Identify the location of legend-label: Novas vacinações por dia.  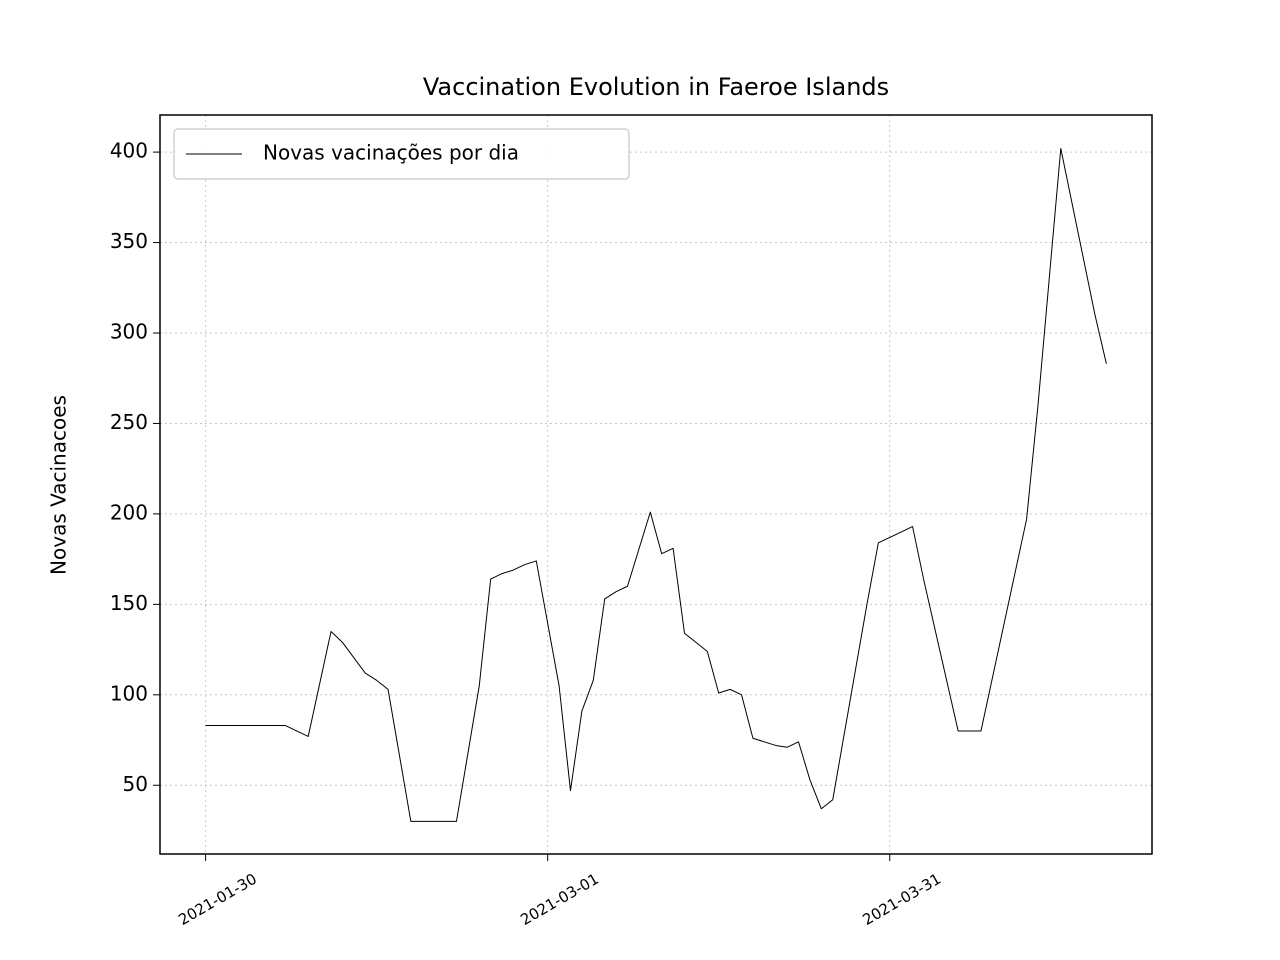
(391, 153).